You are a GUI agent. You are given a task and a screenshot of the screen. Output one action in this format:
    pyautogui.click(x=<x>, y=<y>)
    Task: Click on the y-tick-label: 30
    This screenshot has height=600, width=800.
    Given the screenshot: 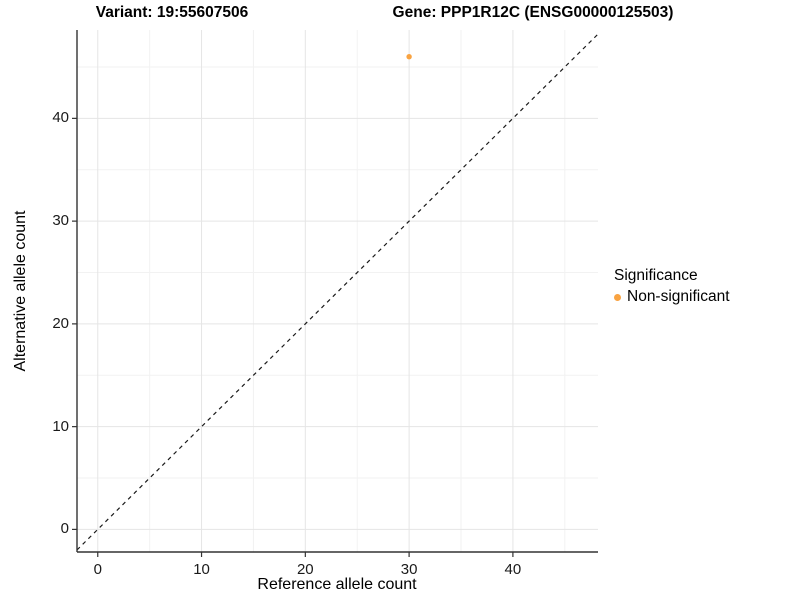 What is the action you would take?
    pyautogui.click(x=60, y=221)
    